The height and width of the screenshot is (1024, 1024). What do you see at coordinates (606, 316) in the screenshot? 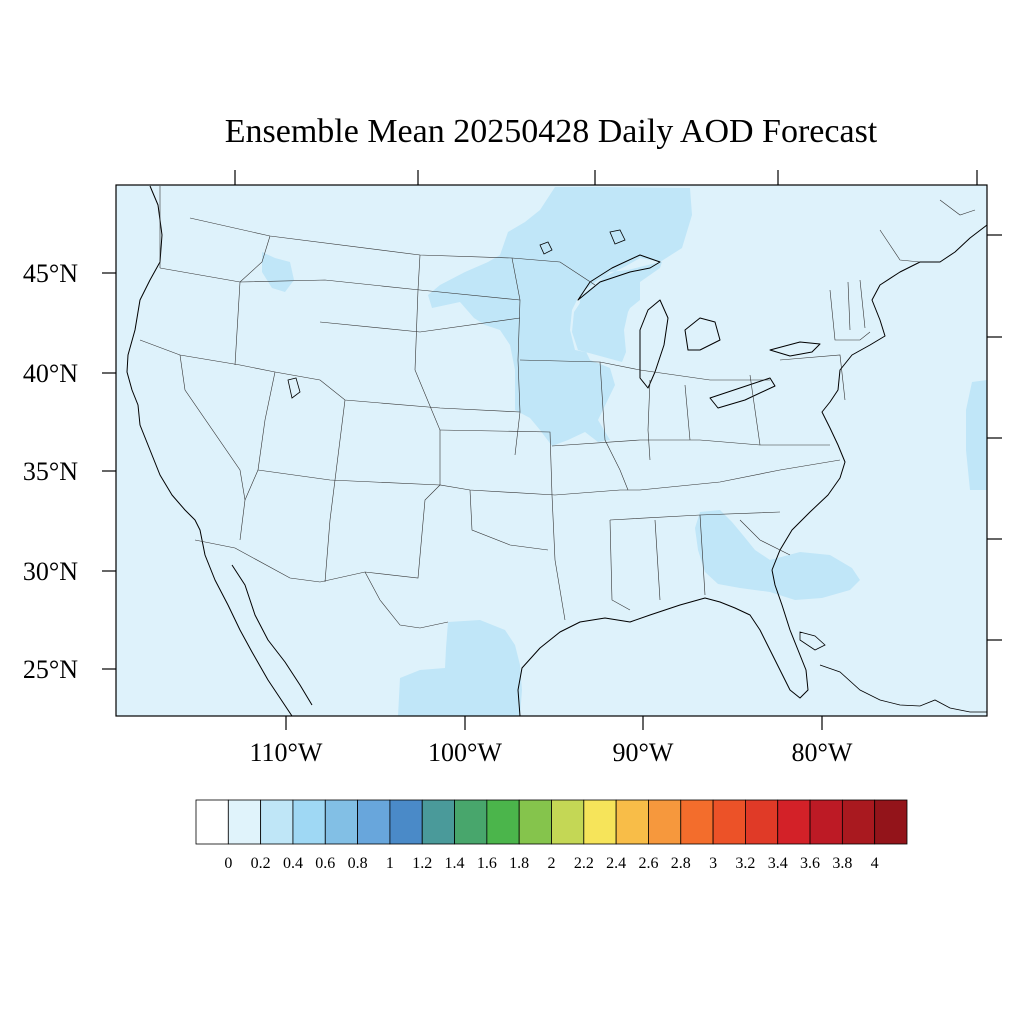
I see `aod-region-wisconsin` at bounding box center [606, 316].